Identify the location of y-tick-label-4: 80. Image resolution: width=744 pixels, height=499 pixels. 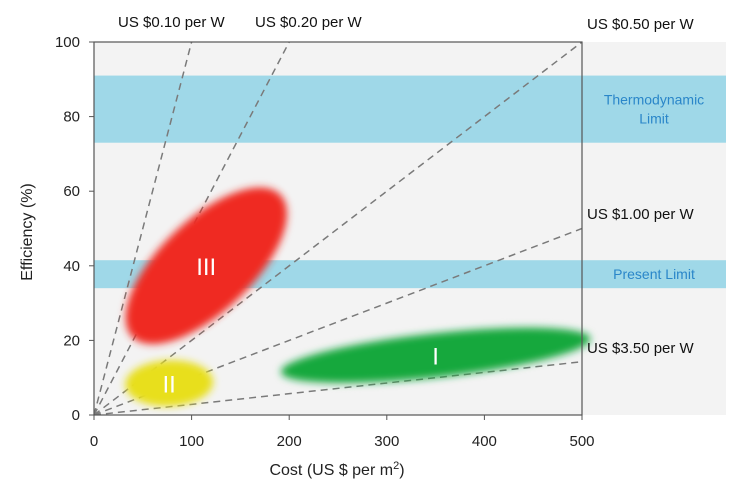
(71, 117).